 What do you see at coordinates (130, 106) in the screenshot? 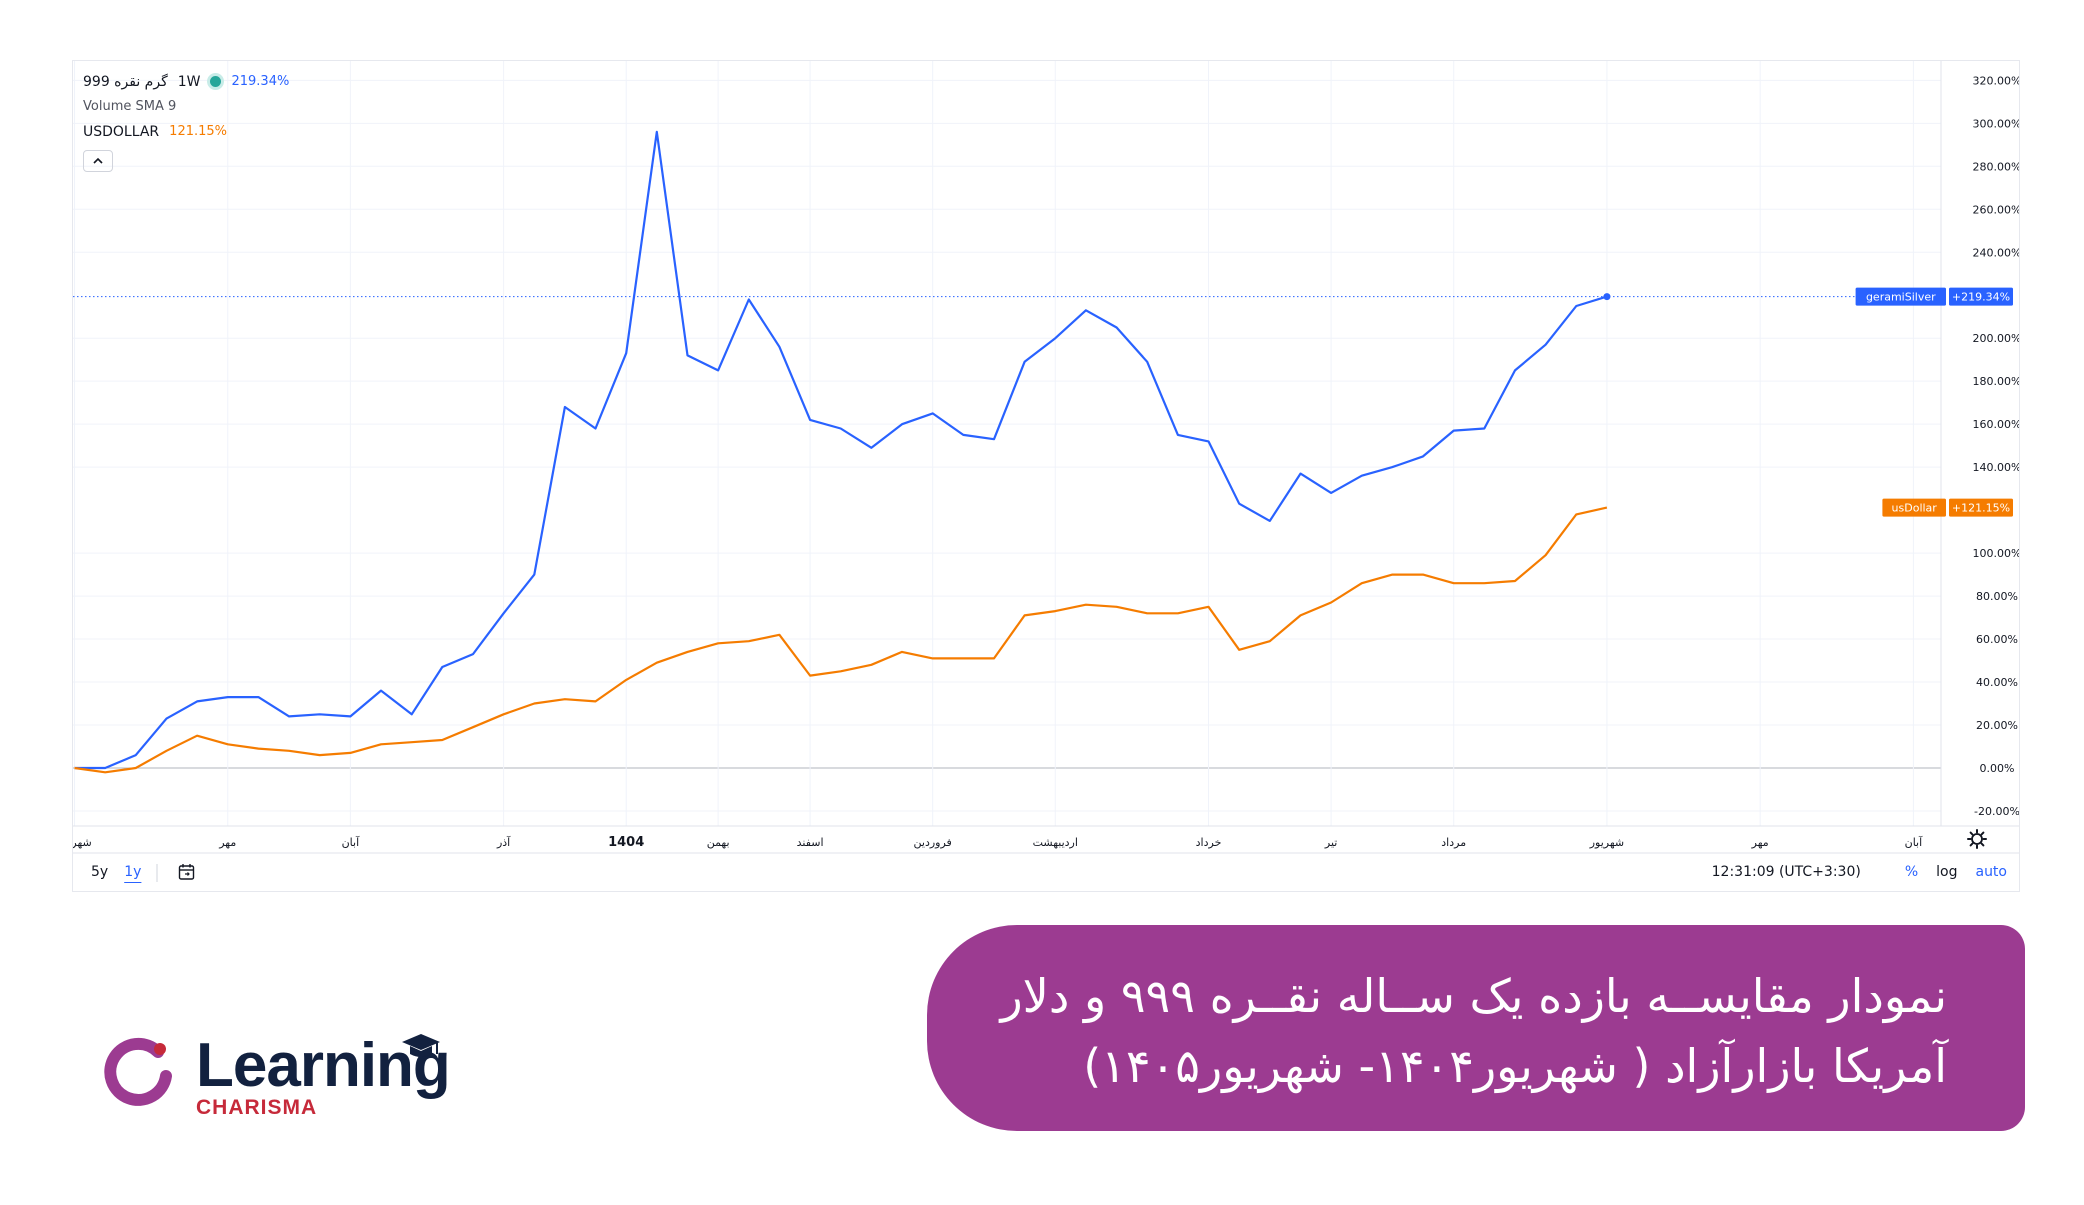
I see `legend-volume: Volume SMA 9` at bounding box center [130, 106].